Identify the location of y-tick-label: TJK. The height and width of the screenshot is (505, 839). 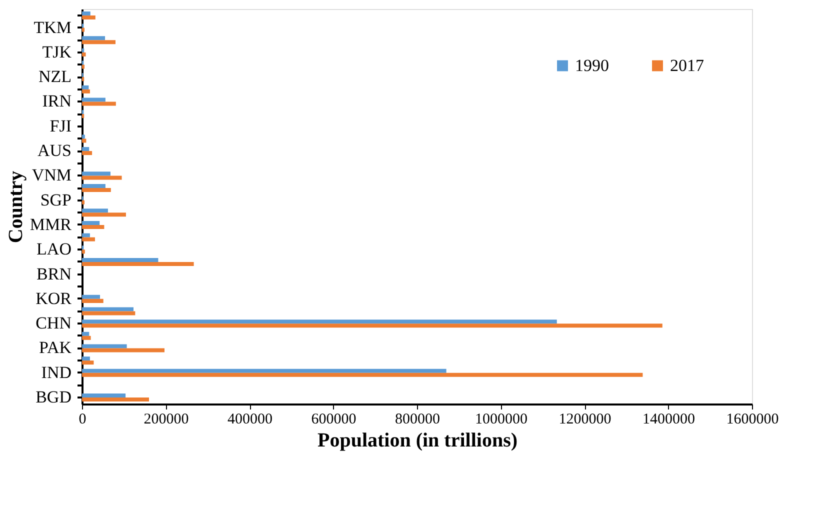
(57, 52).